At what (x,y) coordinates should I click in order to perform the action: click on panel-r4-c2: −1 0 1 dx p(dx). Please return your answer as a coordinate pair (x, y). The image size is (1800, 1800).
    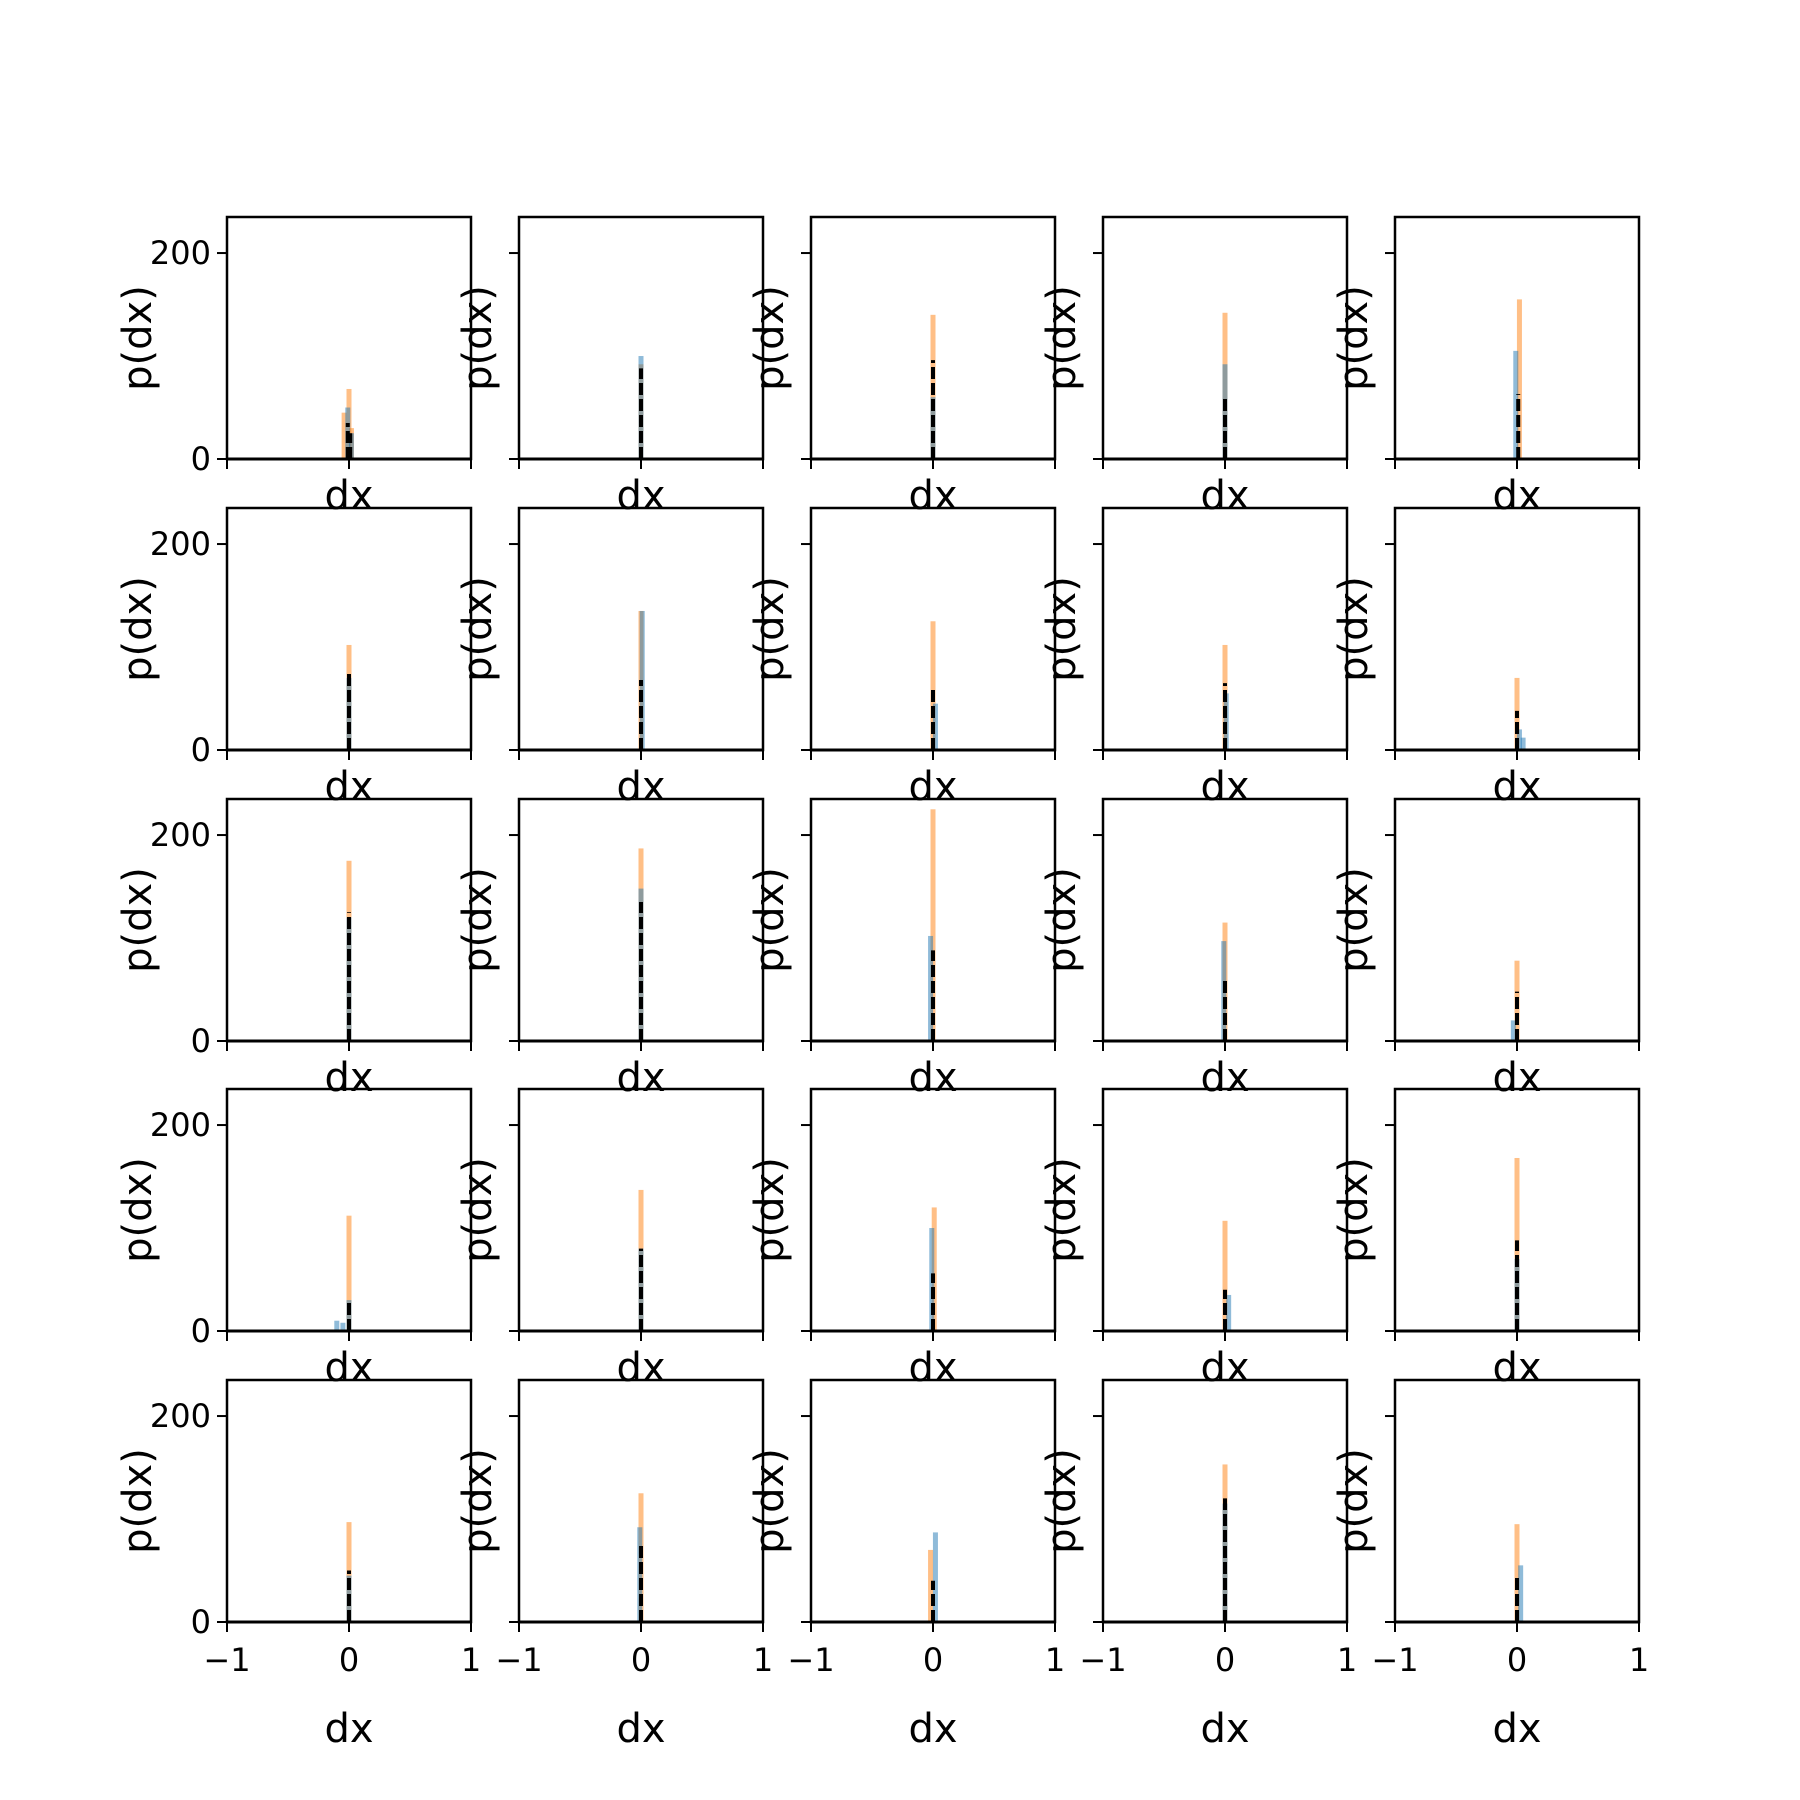
    Looking at the image, I should click on (906, 1565).